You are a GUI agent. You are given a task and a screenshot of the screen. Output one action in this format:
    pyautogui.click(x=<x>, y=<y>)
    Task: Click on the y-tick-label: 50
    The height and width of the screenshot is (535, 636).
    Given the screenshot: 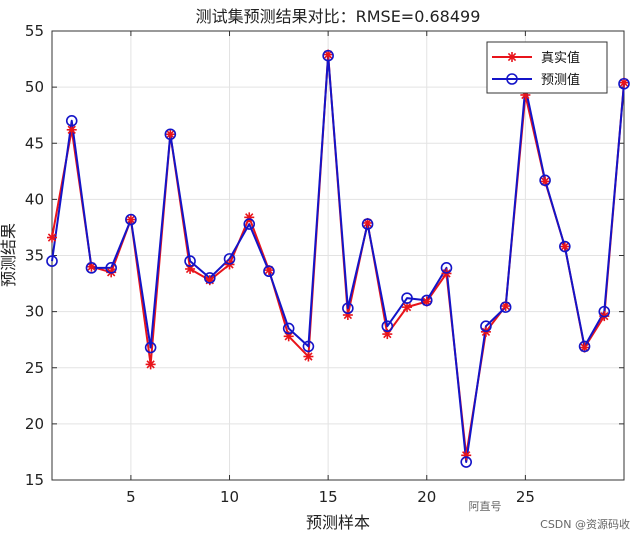 What is the action you would take?
    pyautogui.click(x=34, y=87)
    